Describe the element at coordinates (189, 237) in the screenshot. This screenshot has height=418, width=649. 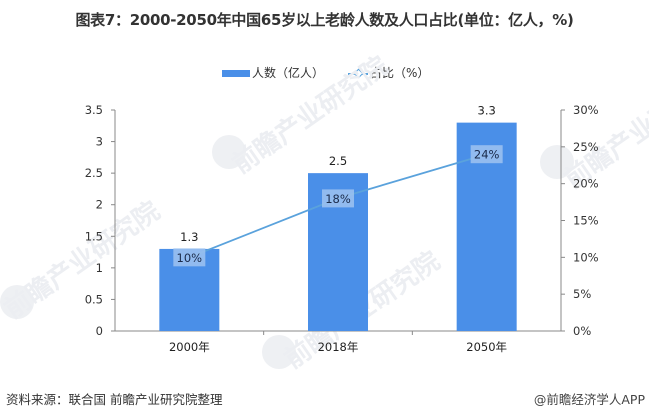
I see `bar-value-label: 1.3` at that location.